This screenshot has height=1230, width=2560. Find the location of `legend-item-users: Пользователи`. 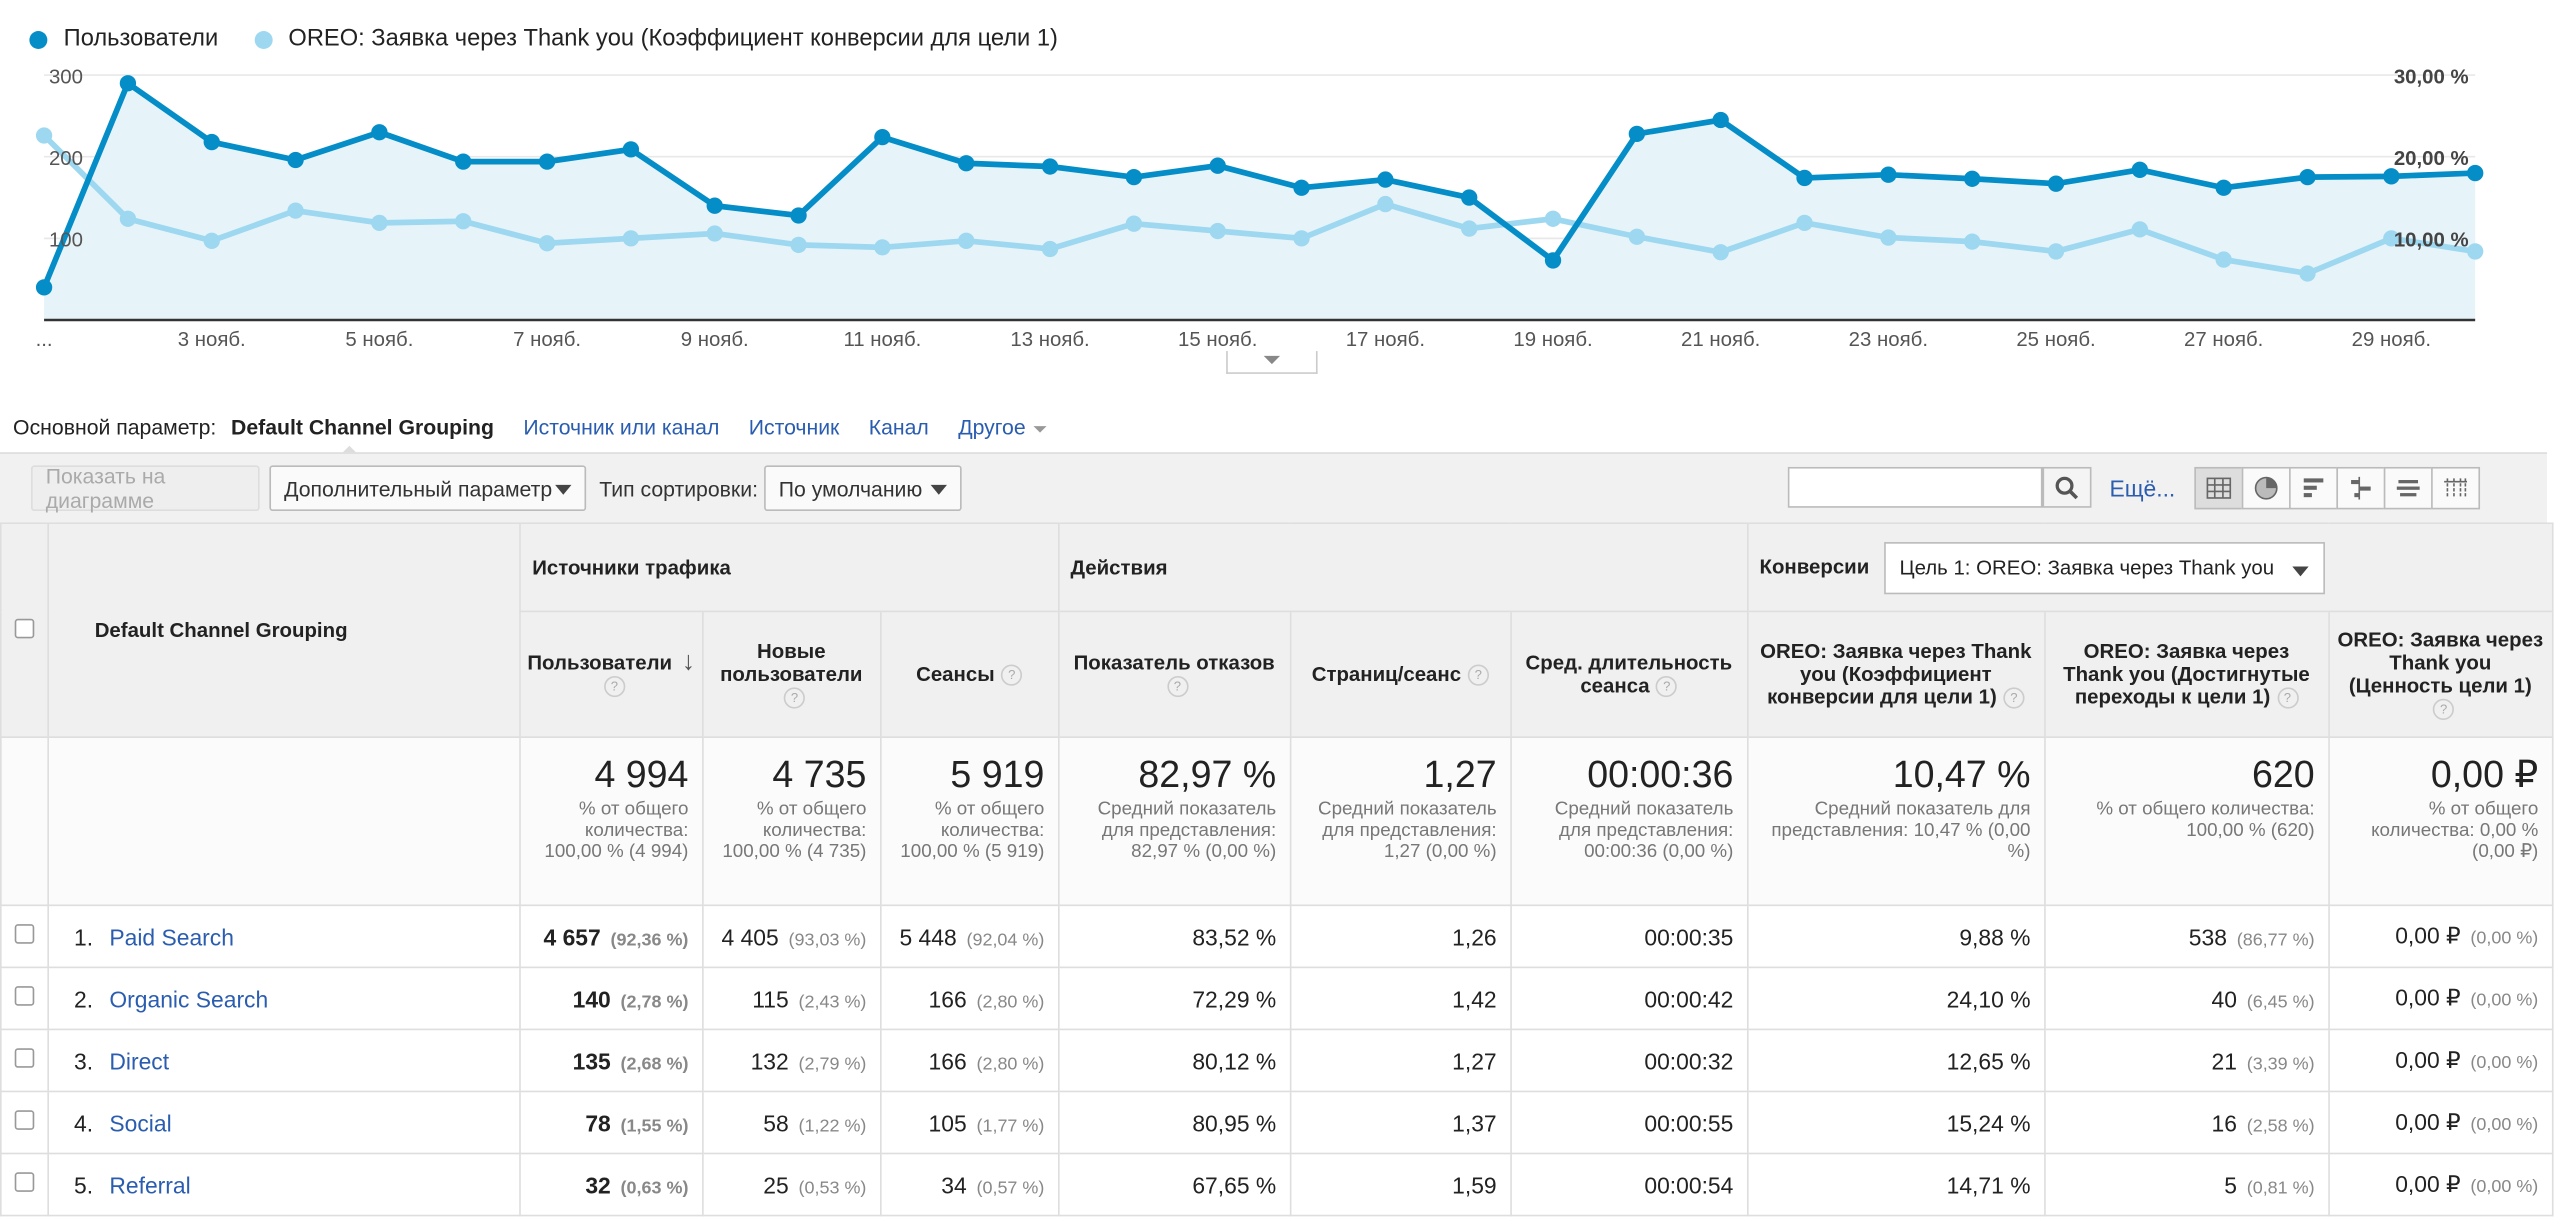

legend-item-users: Пользователи is located at coordinates (123, 39).